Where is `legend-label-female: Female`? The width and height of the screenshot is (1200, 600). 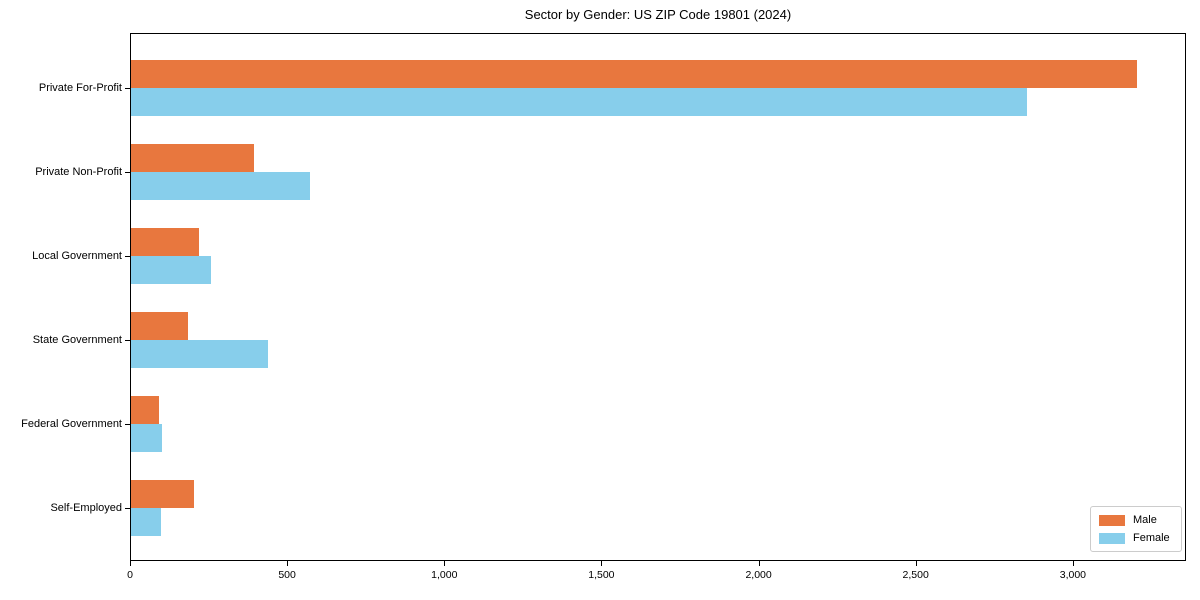 legend-label-female: Female is located at coordinates (1151, 538).